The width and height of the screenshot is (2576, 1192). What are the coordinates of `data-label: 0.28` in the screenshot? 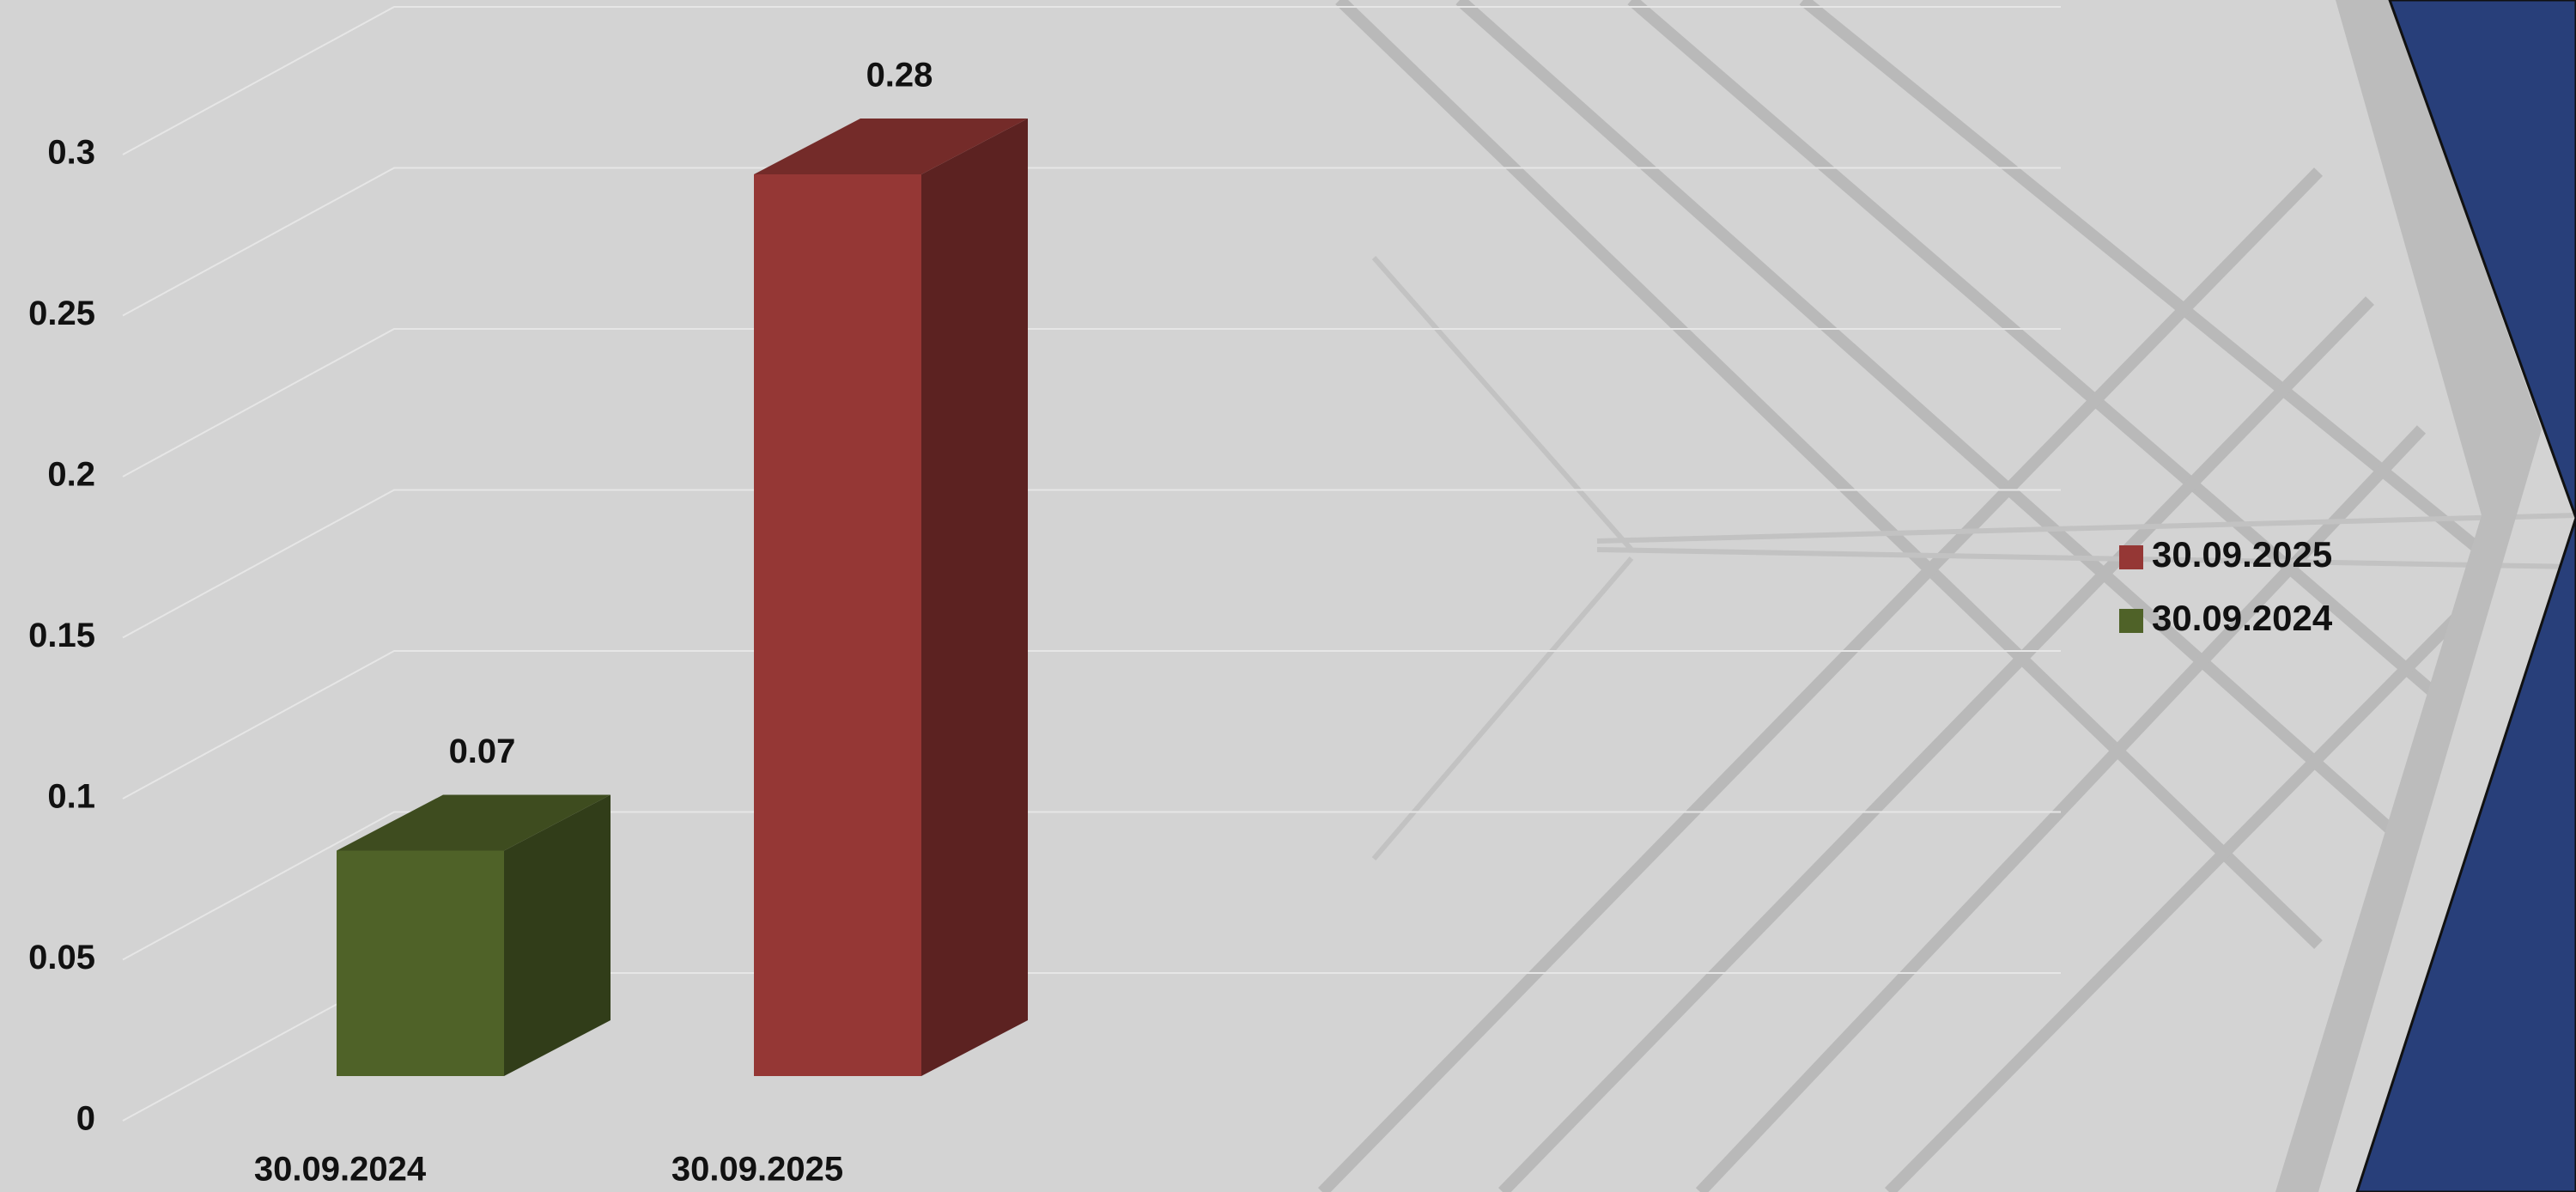 It's located at (900, 75).